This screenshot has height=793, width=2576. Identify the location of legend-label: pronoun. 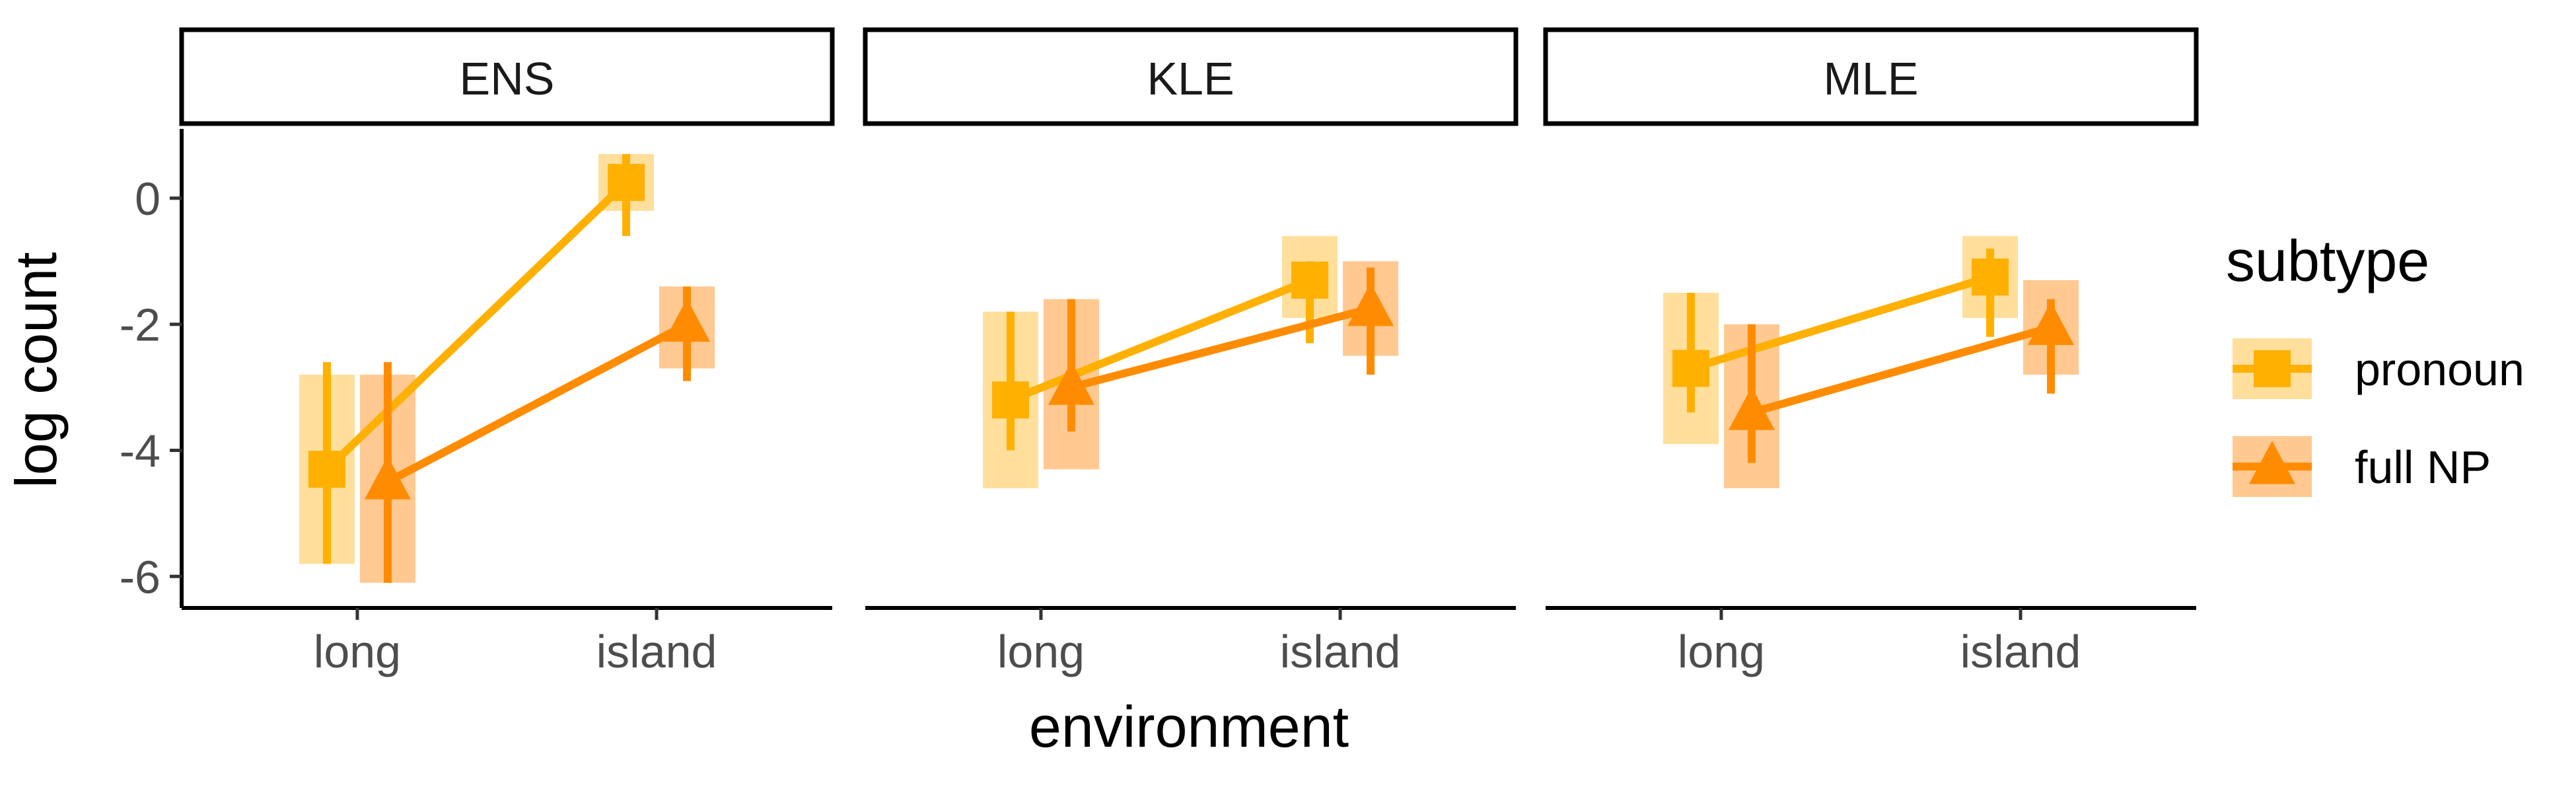
(2440, 370).